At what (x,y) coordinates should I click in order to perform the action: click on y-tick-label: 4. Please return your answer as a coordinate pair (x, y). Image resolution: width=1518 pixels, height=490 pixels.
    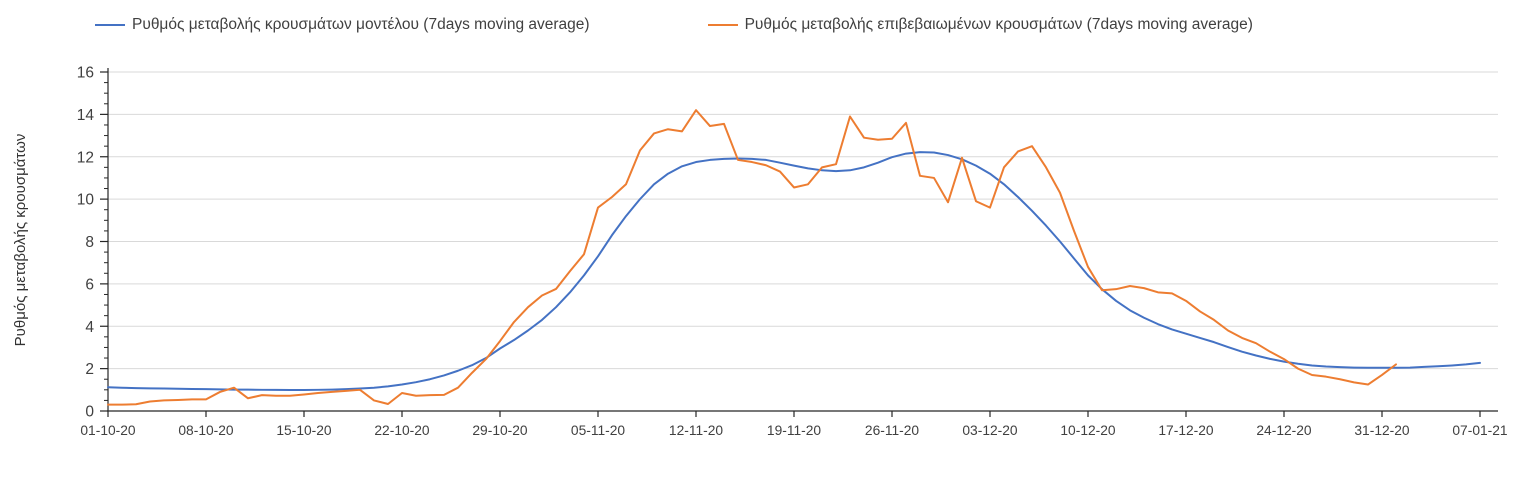
    Looking at the image, I should click on (89, 327).